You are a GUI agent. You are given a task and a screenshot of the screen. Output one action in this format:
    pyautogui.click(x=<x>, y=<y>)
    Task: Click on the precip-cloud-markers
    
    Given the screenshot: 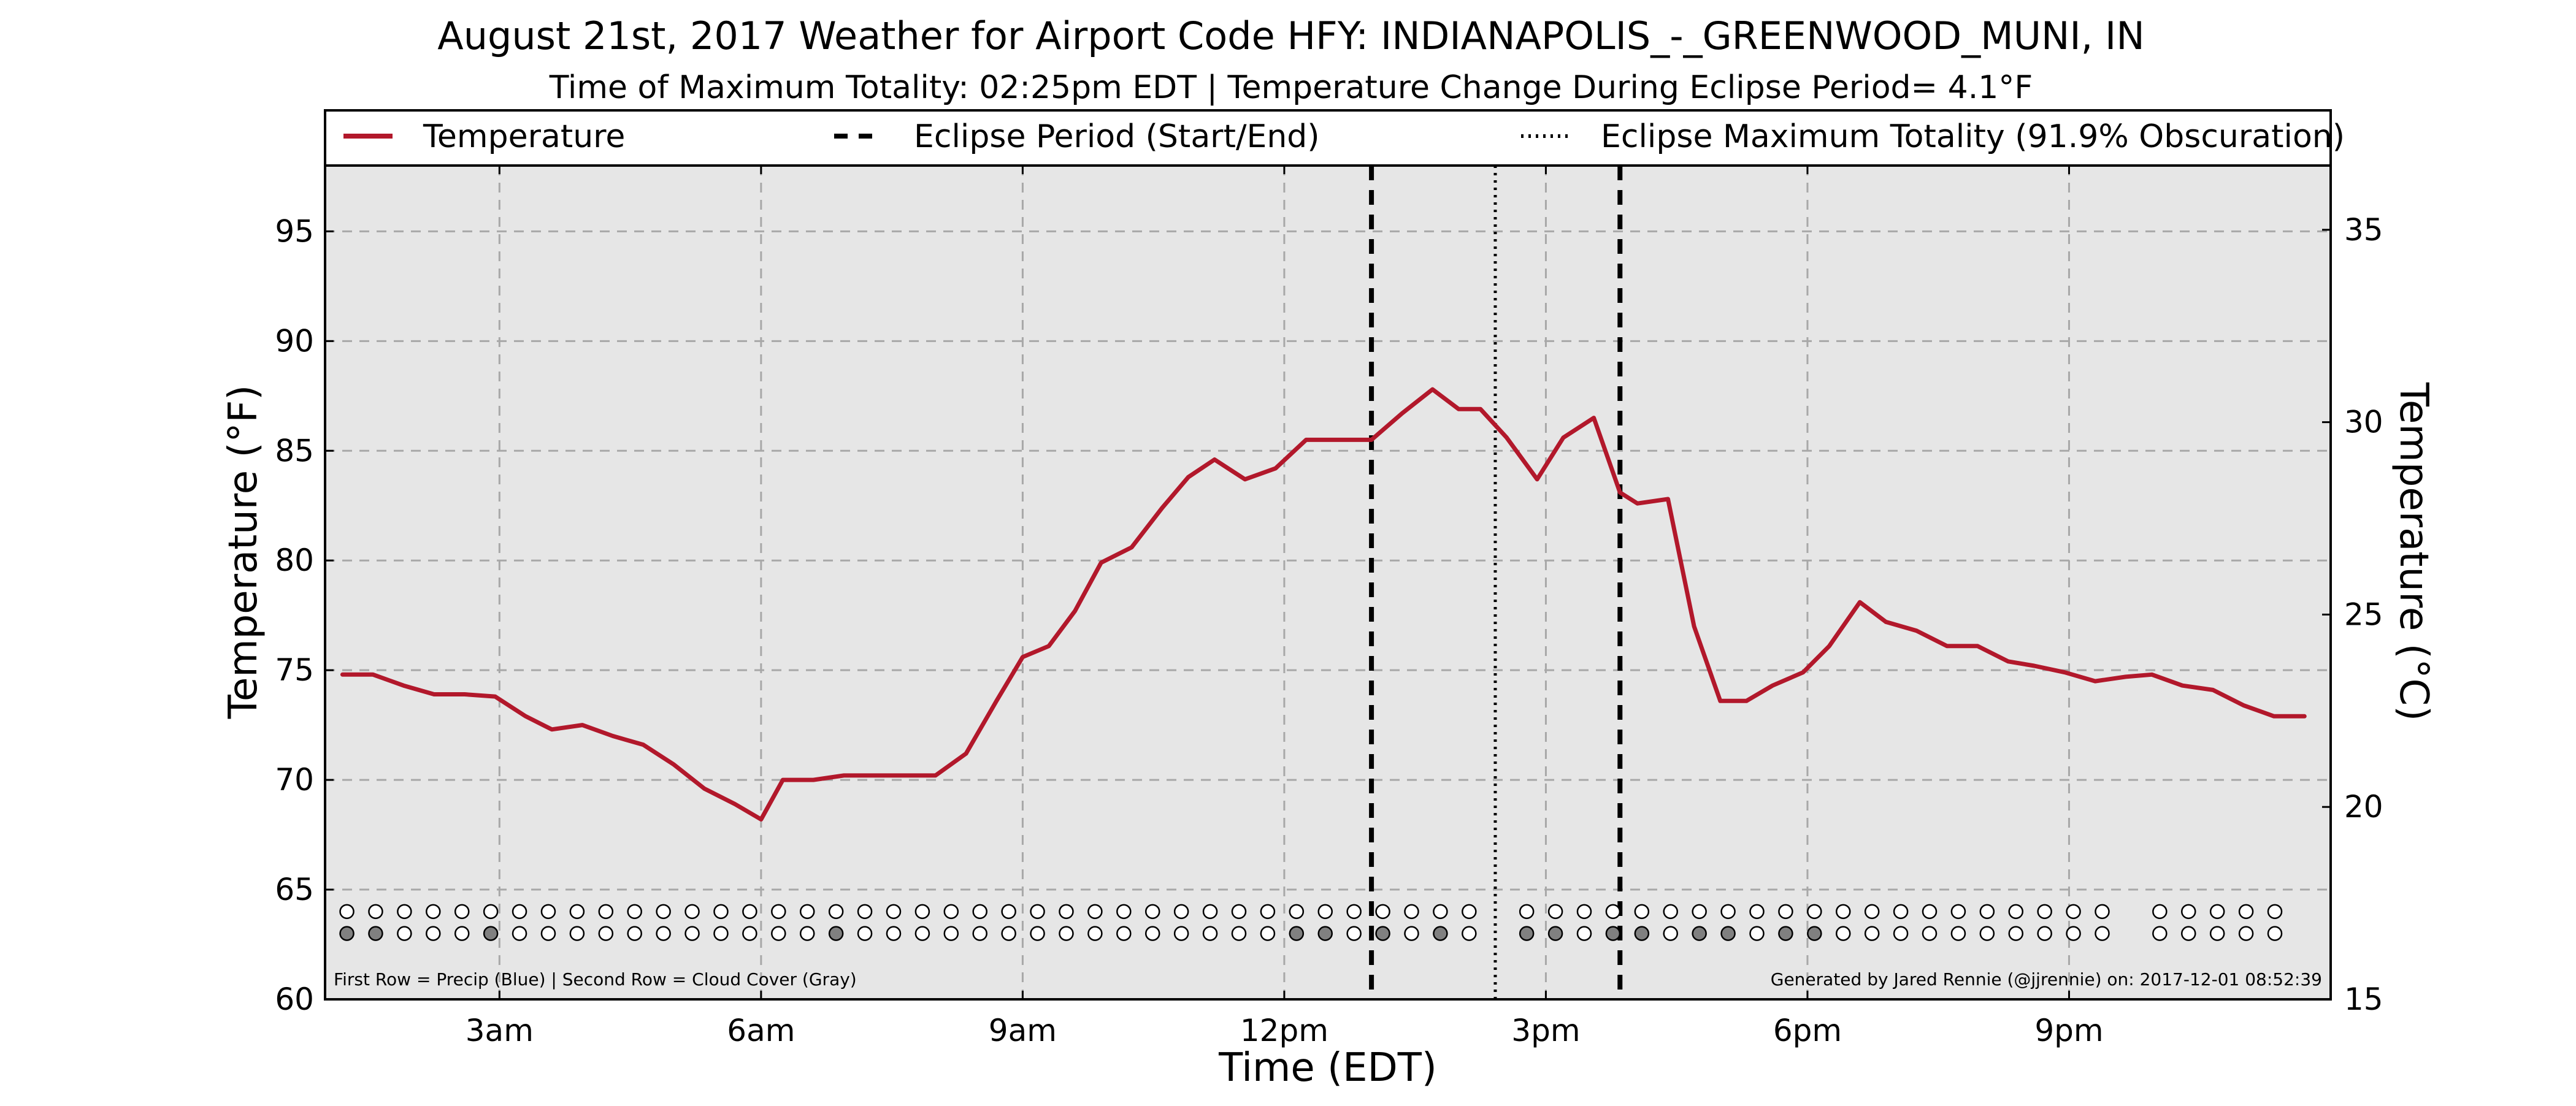 What is the action you would take?
    pyautogui.click(x=1311, y=922)
    